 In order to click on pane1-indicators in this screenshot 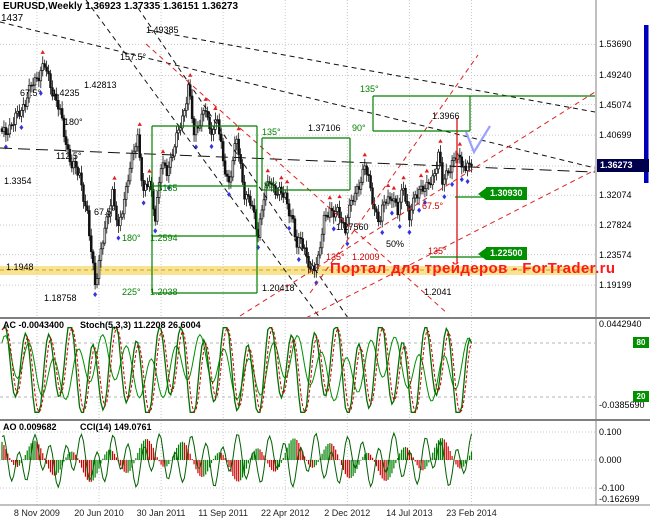, I will do `click(237, 370)`.